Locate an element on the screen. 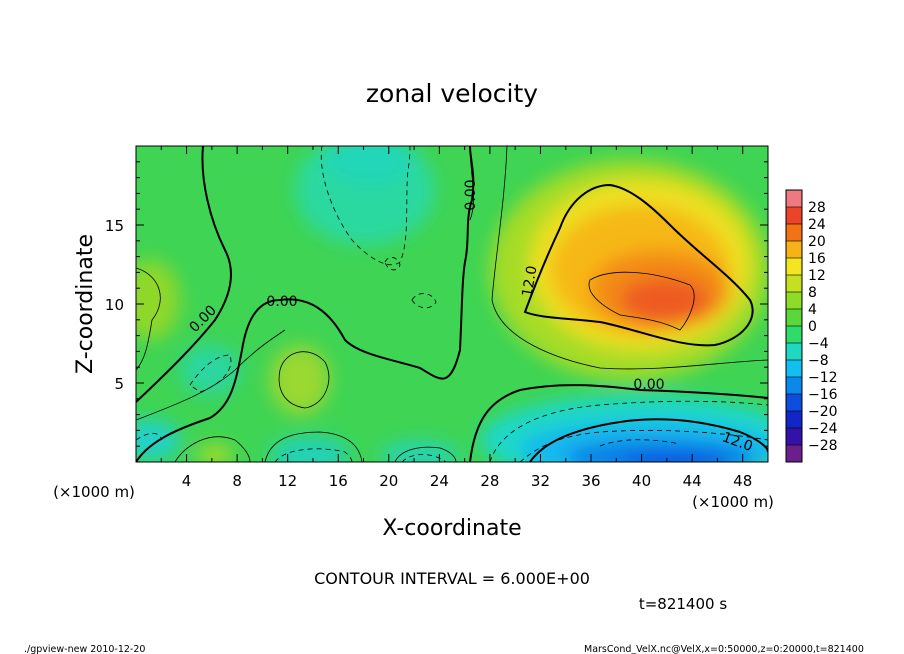 Image resolution: width=904 pixels, height=654 pixels. x-tick-label: 32 is located at coordinates (540, 481).